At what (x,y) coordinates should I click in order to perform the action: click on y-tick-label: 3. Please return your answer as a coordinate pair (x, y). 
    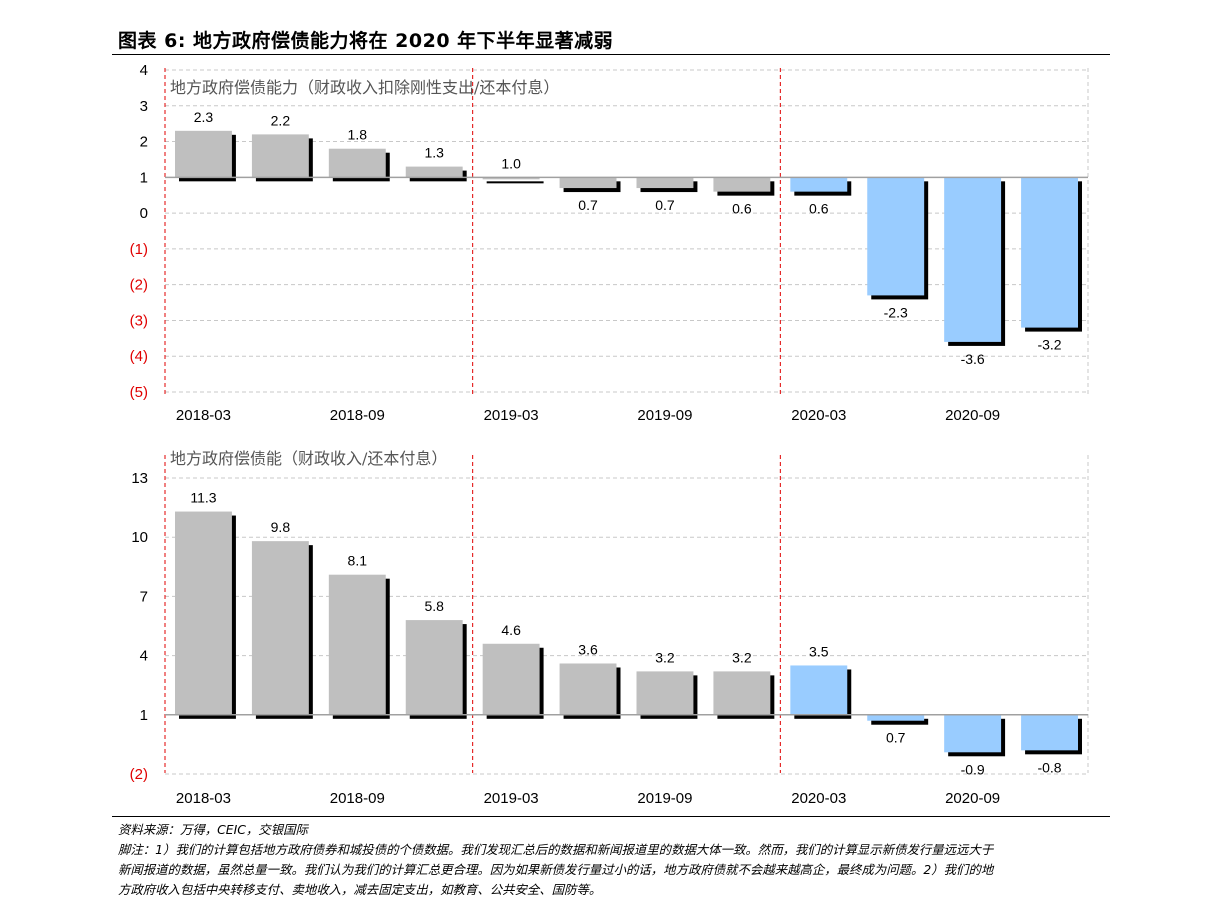
    Looking at the image, I should click on (144, 106).